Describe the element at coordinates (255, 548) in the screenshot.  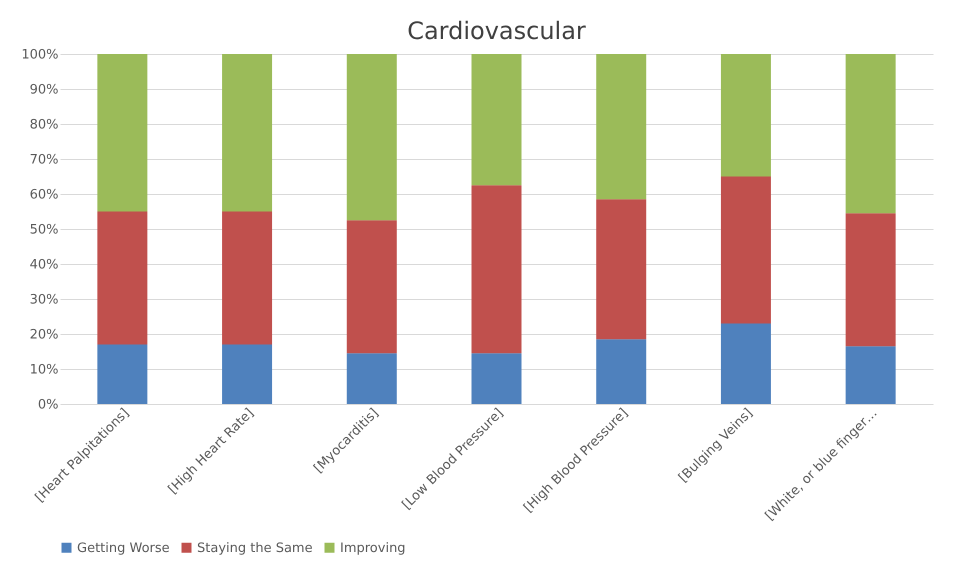
I see `legend-label: Staying the Same` at that location.